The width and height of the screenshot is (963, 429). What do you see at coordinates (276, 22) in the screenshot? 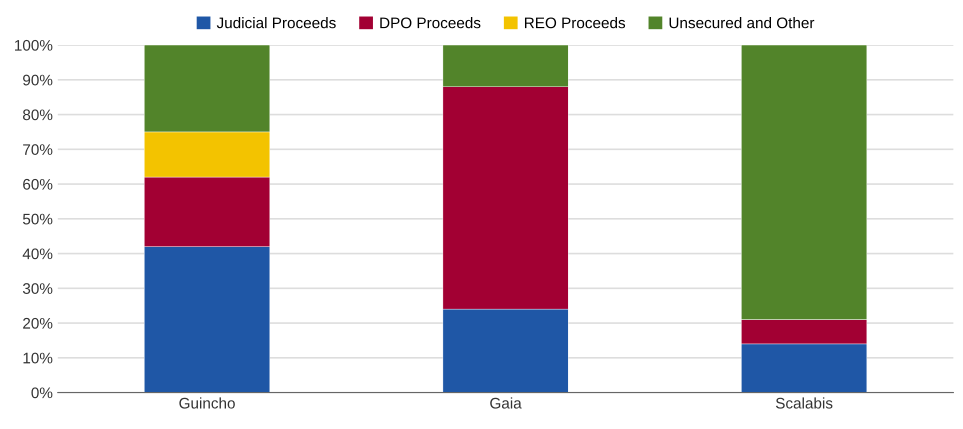
I see `legend-label: Judicial Proceeds` at bounding box center [276, 22].